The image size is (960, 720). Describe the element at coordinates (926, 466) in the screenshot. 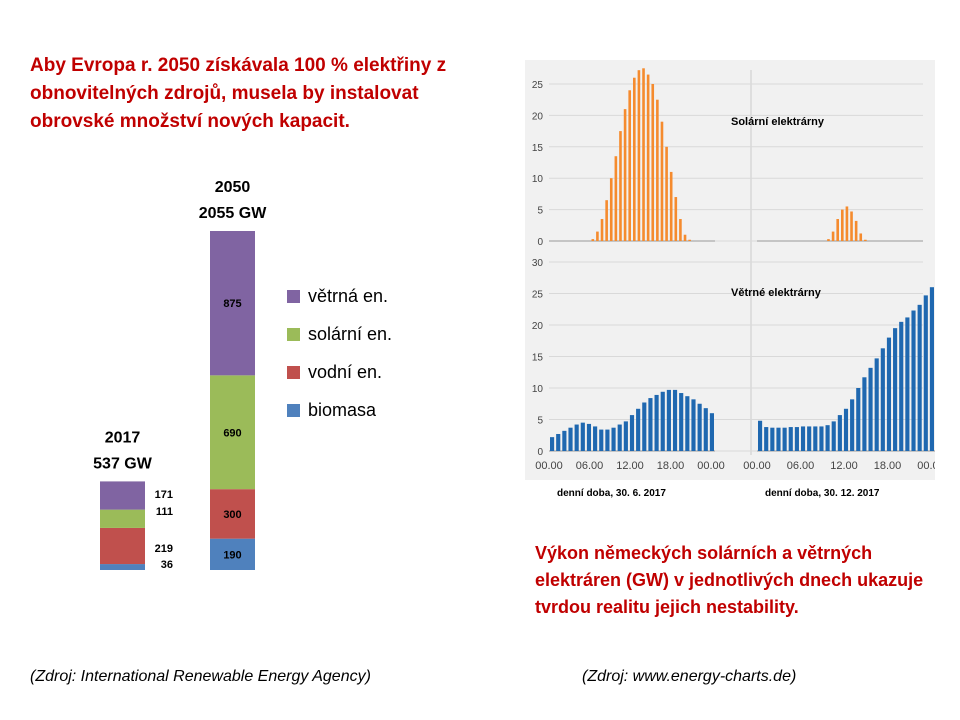

I see `x-tick-label: 00.00` at that location.